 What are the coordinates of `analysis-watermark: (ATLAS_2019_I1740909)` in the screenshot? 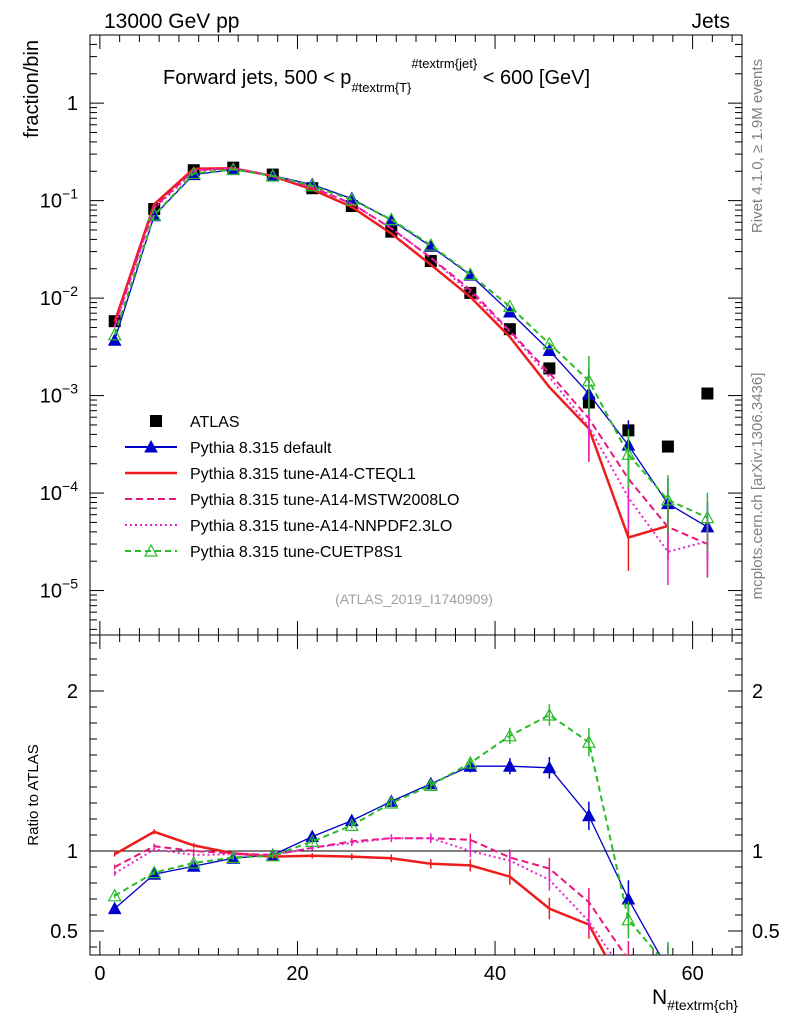 It's located at (414, 599).